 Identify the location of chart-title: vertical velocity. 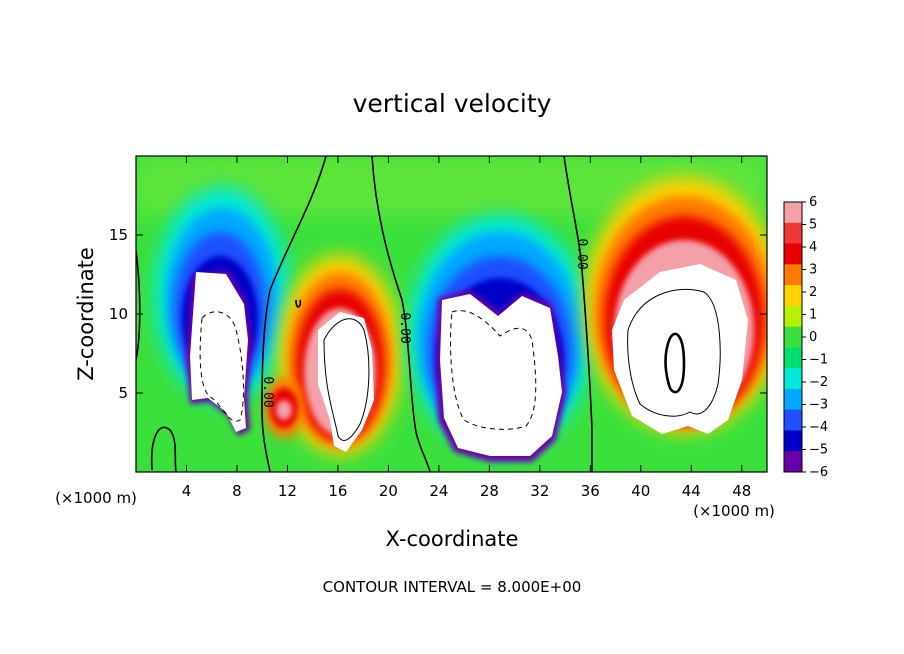
(452, 103).